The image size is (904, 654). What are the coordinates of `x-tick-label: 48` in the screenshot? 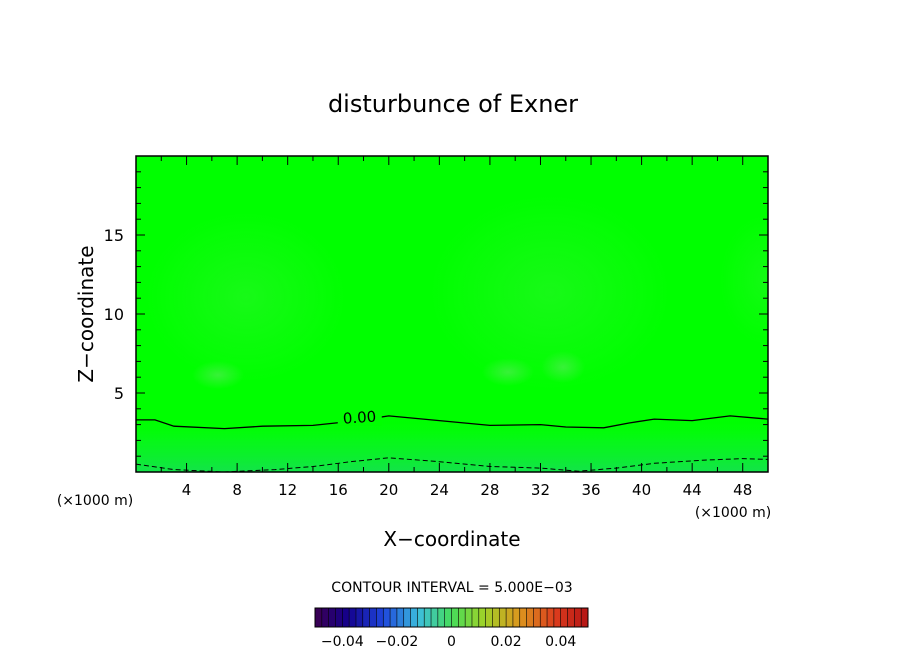 It's located at (742, 490).